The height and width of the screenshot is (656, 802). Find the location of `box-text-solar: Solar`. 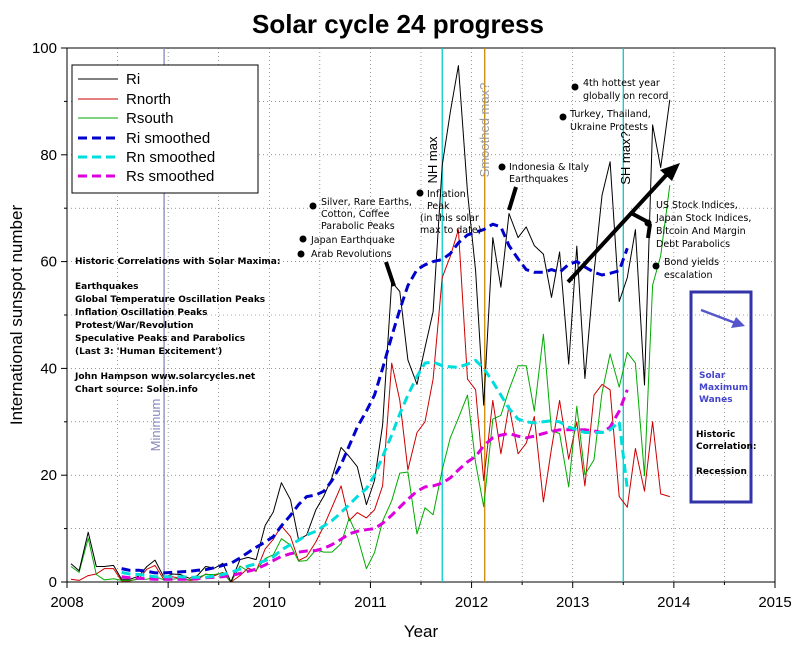

box-text-solar: Solar is located at coordinates (712, 376).